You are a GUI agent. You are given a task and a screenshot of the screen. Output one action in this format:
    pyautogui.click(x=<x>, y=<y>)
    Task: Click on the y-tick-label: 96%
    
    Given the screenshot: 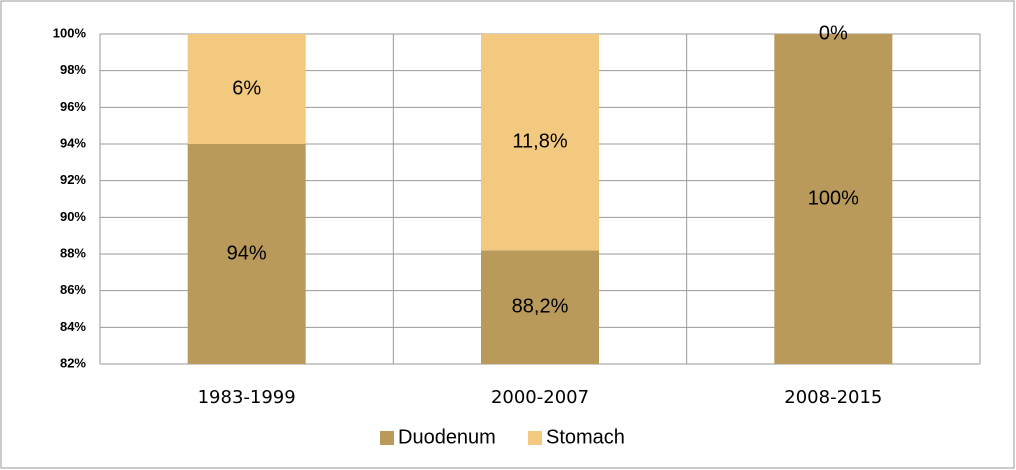 What is the action you would take?
    pyautogui.click(x=73, y=106)
    